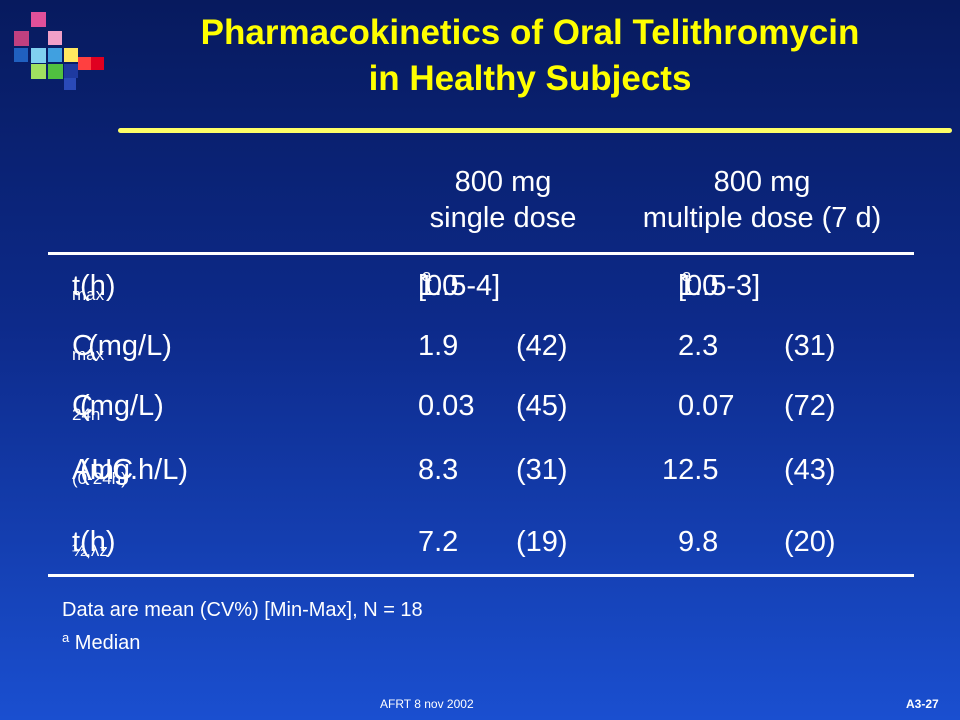  Describe the element at coordinates (438, 346) in the screenshot. I see `single-dose-mean: 1.9` at that location.